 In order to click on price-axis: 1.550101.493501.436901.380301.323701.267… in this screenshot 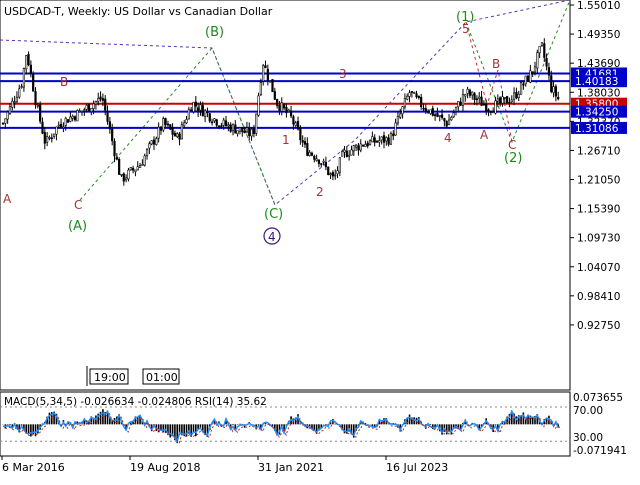, I will do `click(595, 166)`.